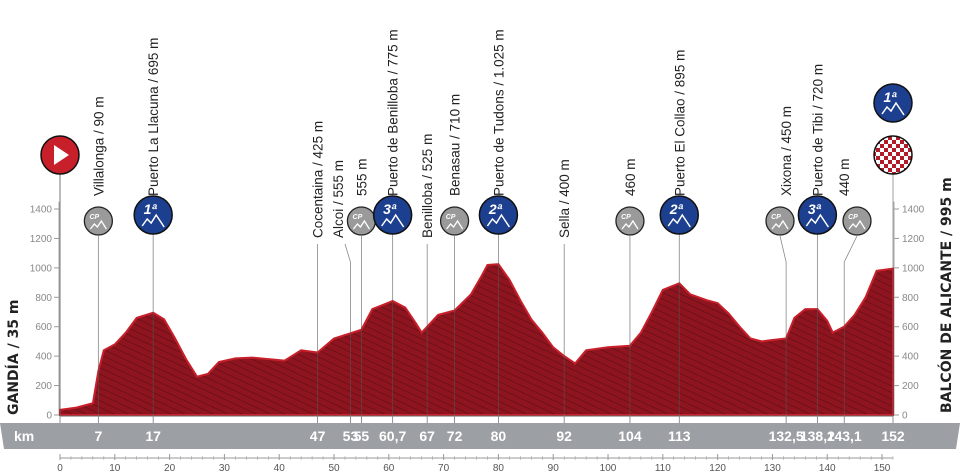 The image size is (960, 475). Describe the element at coordinates (882, 468) in the screenshot. I see `x-tick-label: 150` at that location.